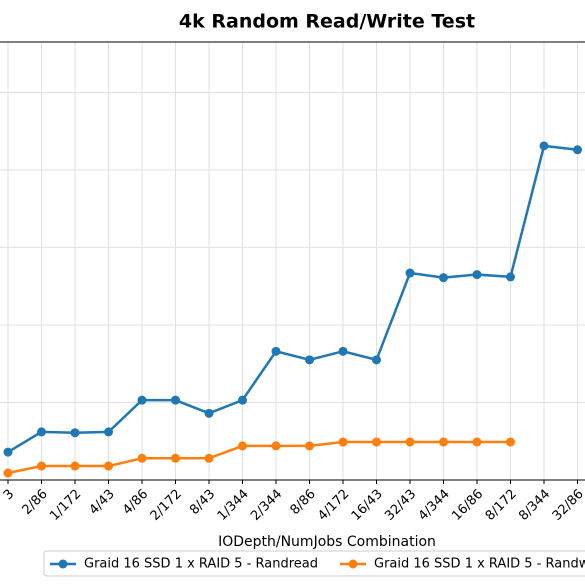  Describe the element at coordinates (400, 505) in the screenshot. I see `x-tick-label: 32/43` at that location.